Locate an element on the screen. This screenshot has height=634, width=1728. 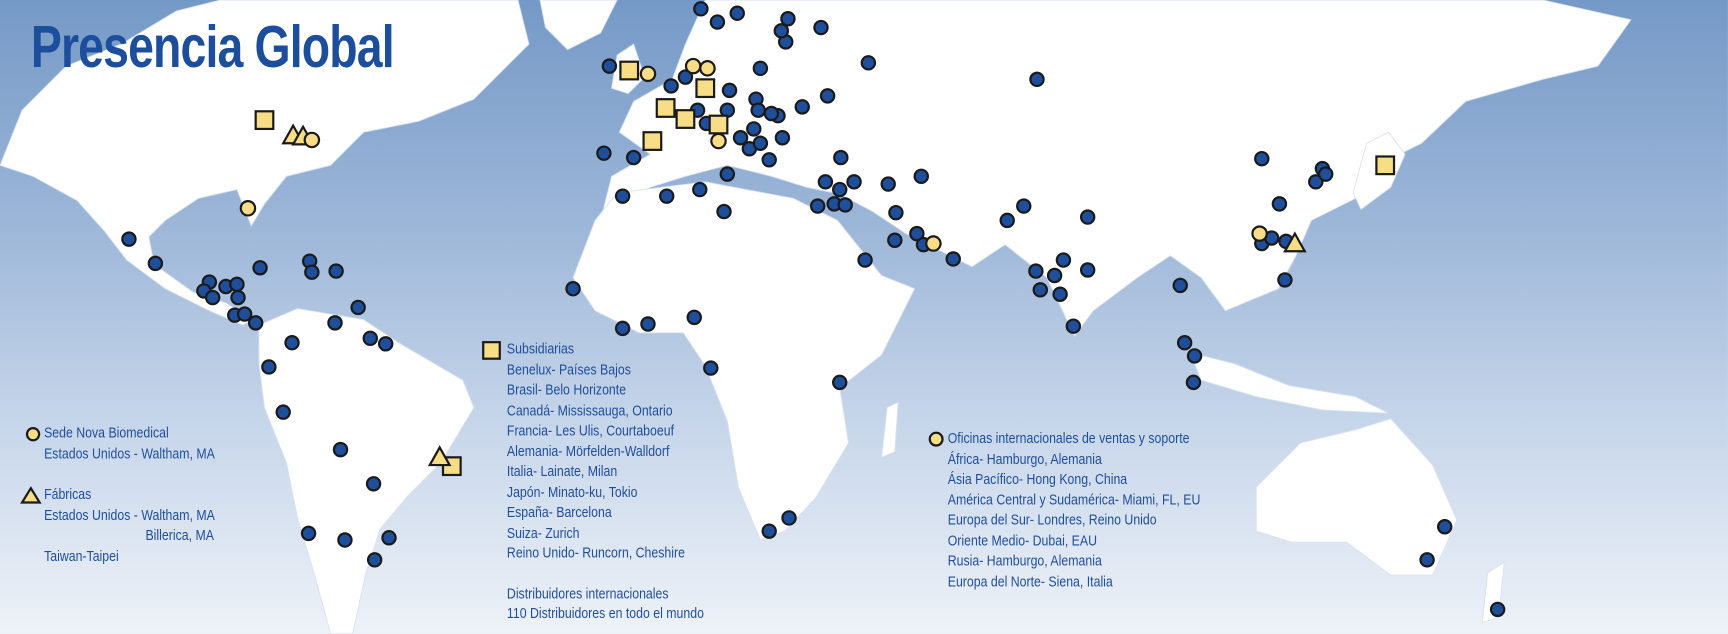
legend-line: Oriente Medio- Dubai, EAU is located at coordinates (1022, 540).